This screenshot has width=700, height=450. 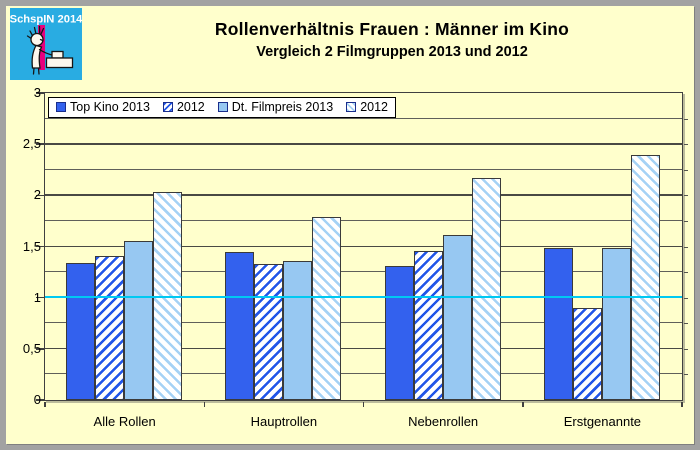 What do you see at coordinates (363, 297) in the screenshot?
I see `reference-line` at bounding box center [363, 297].